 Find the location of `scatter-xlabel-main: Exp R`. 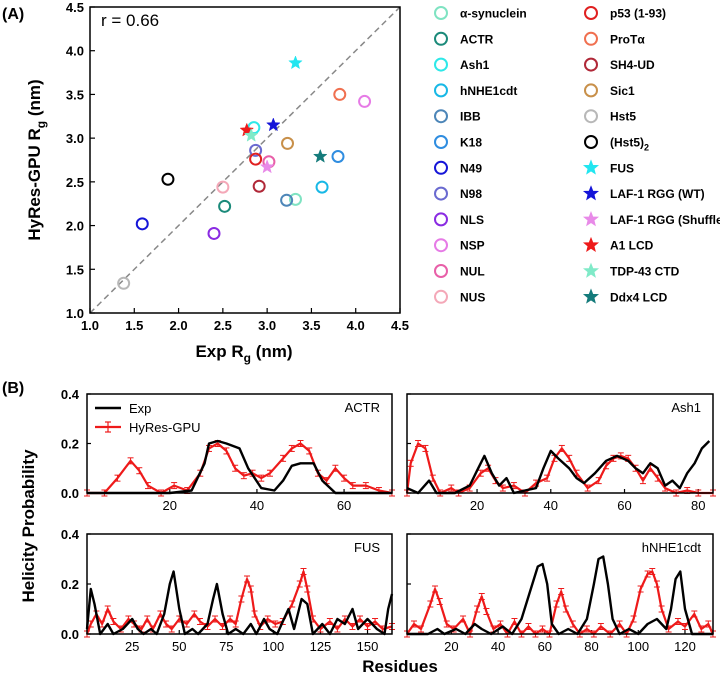

scatter-xlabel-main: Exp R is located at coordinates (219, 351).